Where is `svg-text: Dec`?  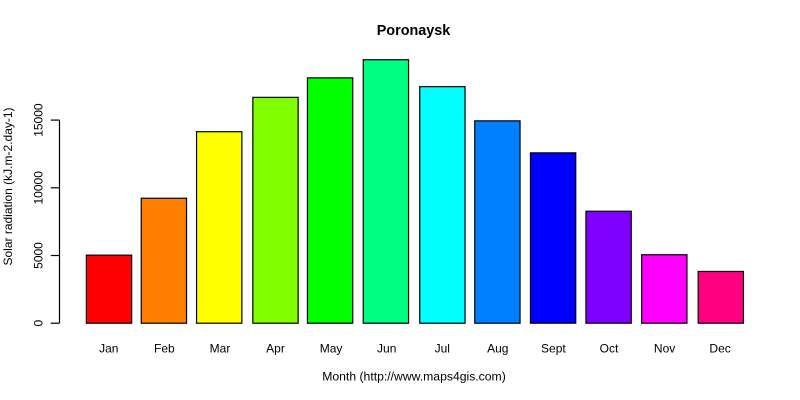
svg-text: Dec is located at coordinates (719, 349).